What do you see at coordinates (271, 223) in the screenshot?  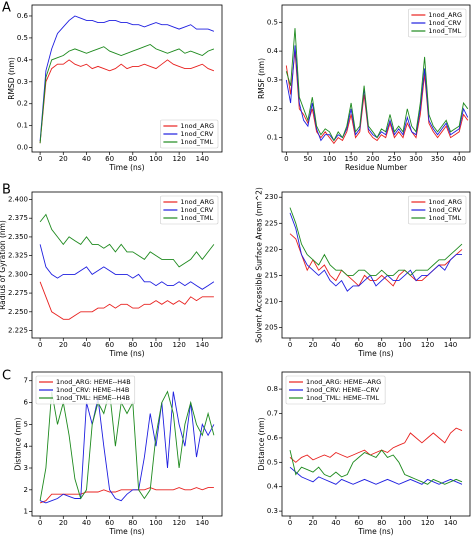 I see `y-tick-label: 225` at bounding box center [271, 223].